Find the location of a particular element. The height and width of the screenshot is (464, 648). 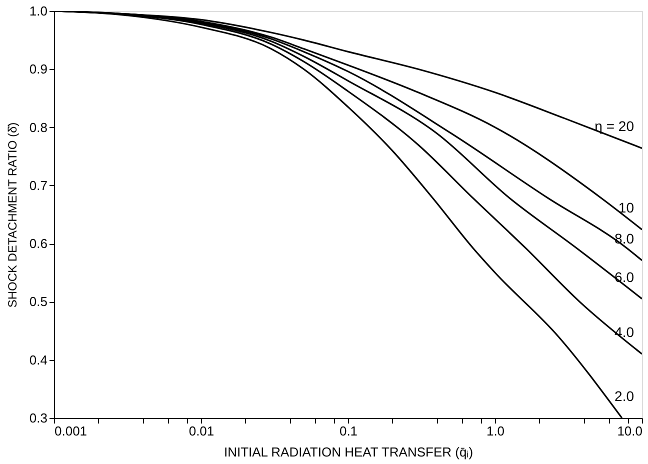

series-label: 2.0 is located at coordinates (624, 396).